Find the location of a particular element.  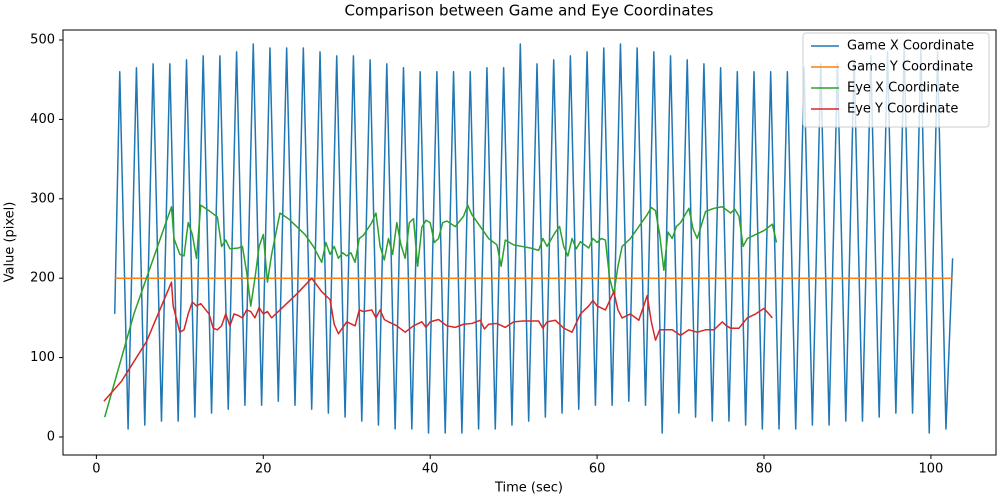

x-axis-label: Time (sec) is located at coordinates (528, 488).